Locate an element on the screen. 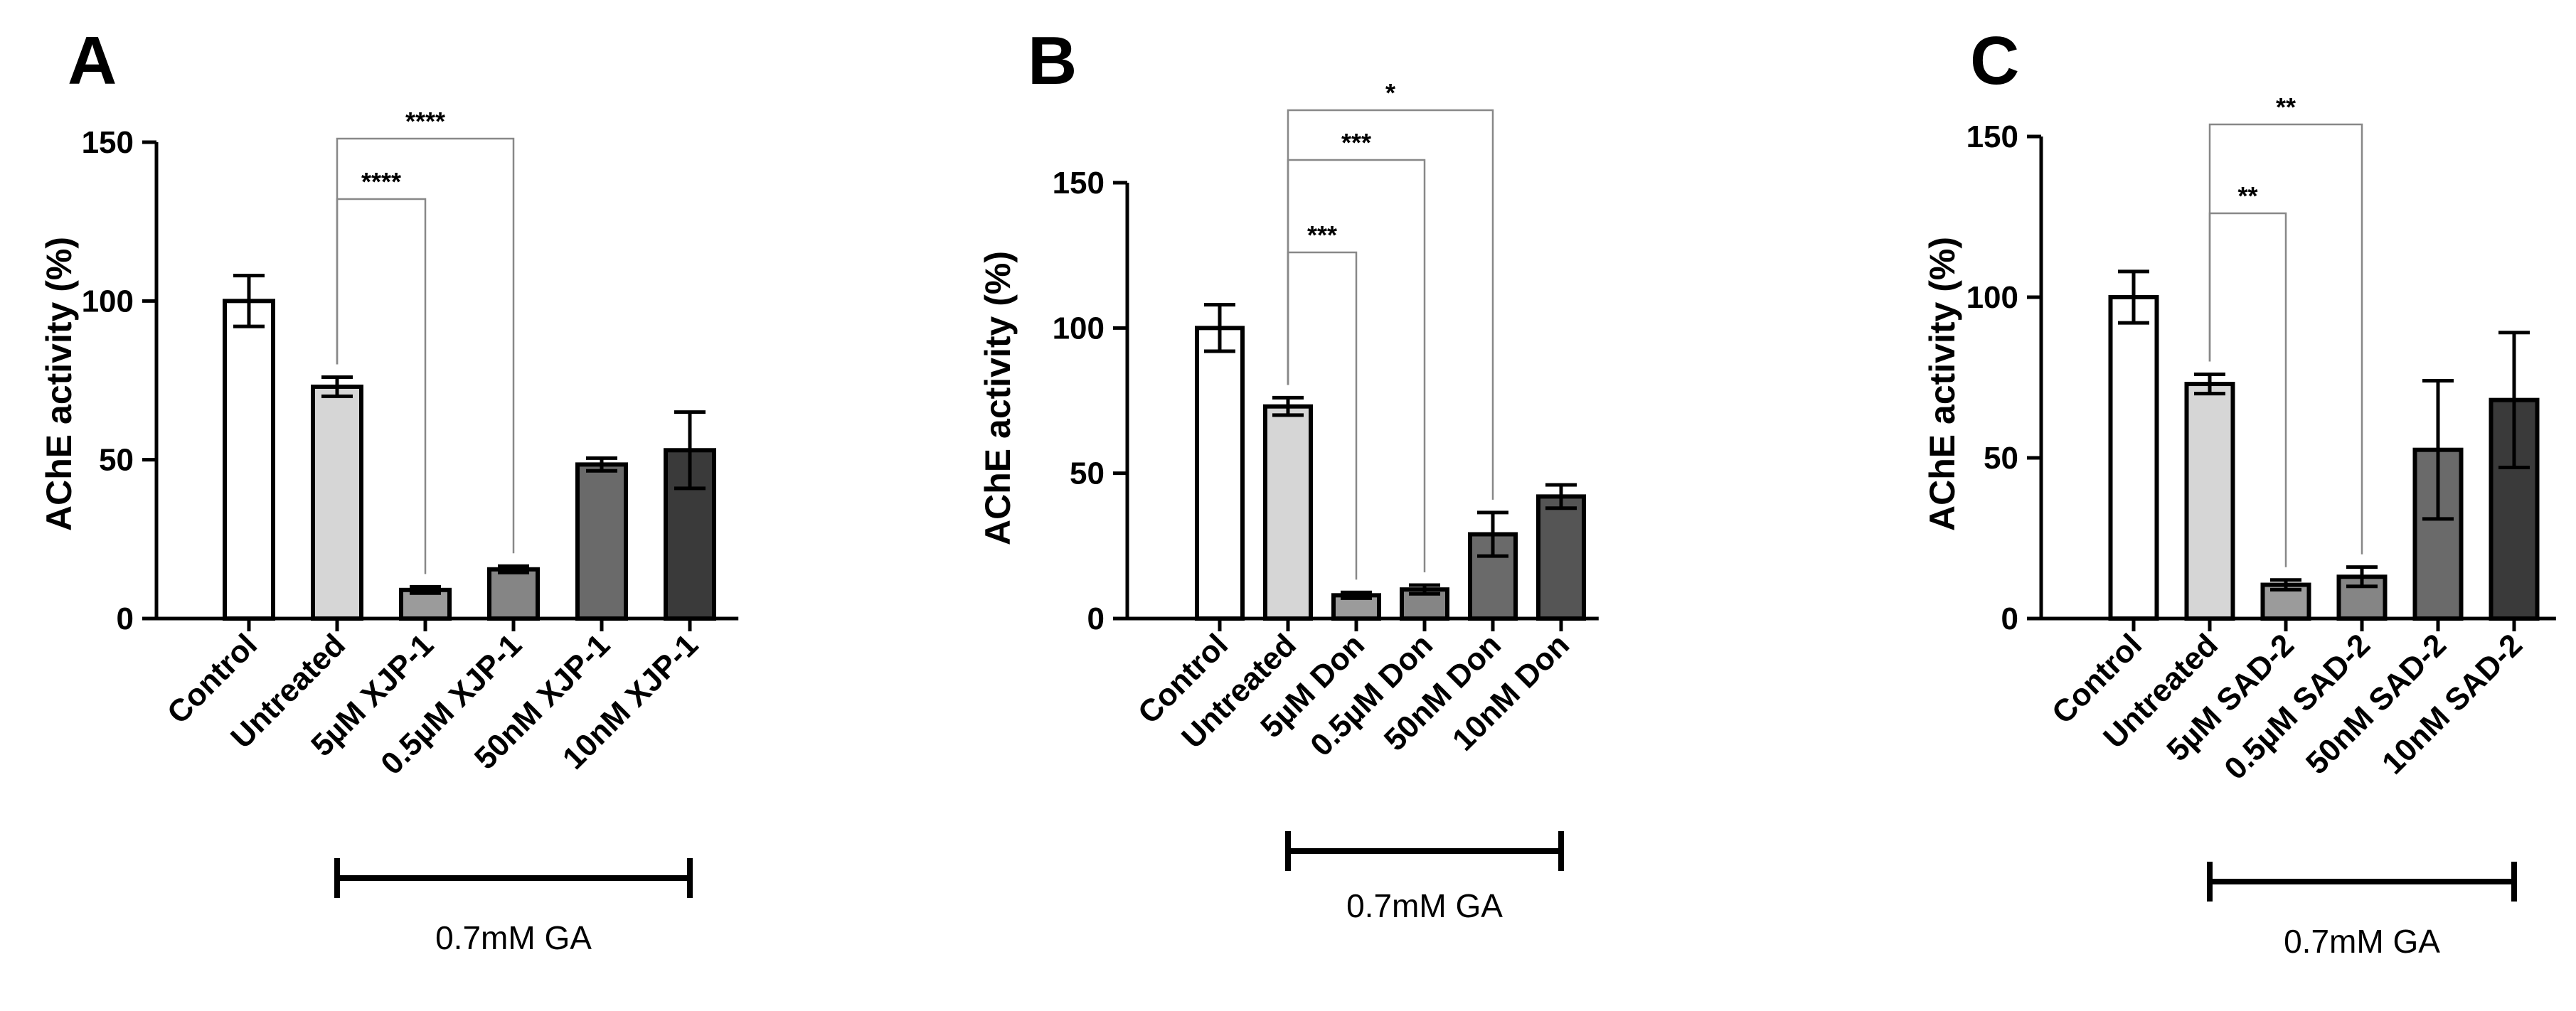 The width and height of the screenshot is (2576, 1011). panel-letter: B is located at coordinates (1052, 61).